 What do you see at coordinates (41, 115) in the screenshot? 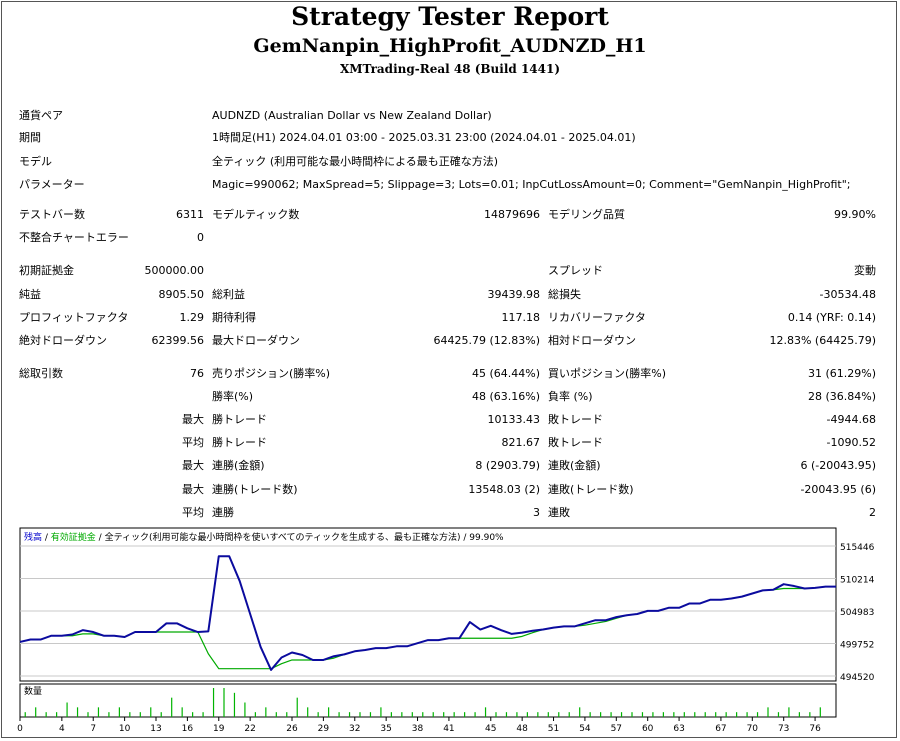
I see `symbol-label: 通貨ペア` at bounding box center [41, 115].